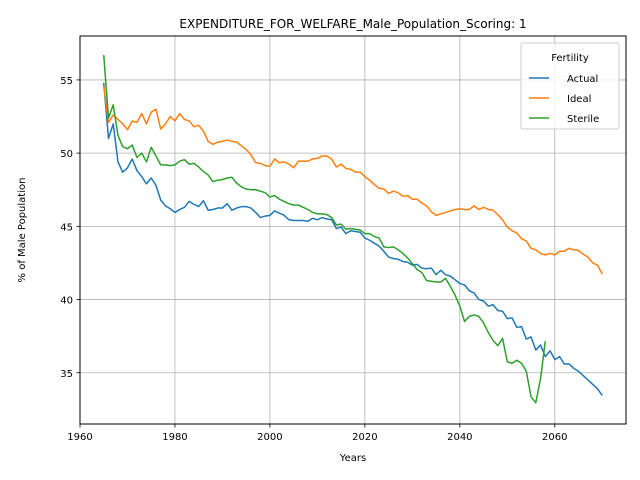  What do you see at coordinates (364, 437) in the screenshot?
I see `x-tick-label: 2020` at bounding box center [364, 437].